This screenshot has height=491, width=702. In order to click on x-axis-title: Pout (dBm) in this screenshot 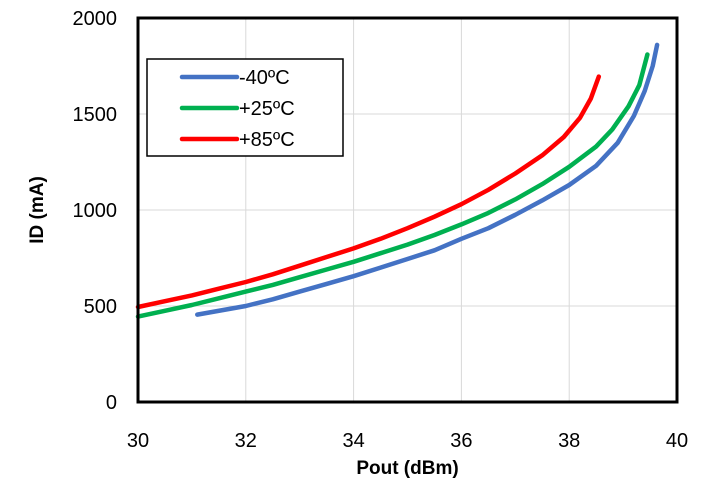, I will do `click(407, 468)`.